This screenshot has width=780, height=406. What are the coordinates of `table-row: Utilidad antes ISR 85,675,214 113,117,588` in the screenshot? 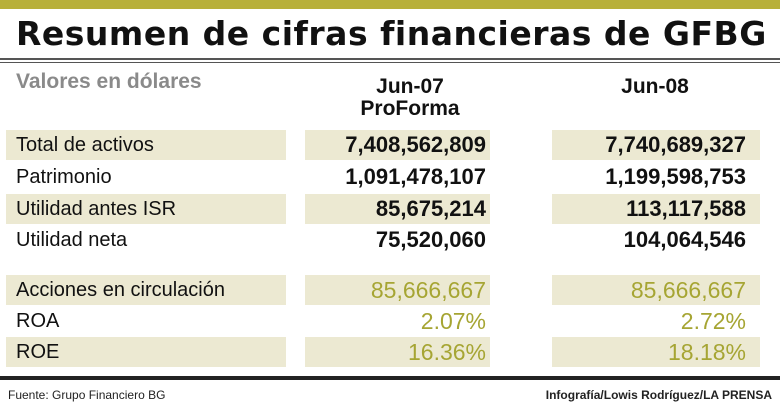 It's located at (390, 209).